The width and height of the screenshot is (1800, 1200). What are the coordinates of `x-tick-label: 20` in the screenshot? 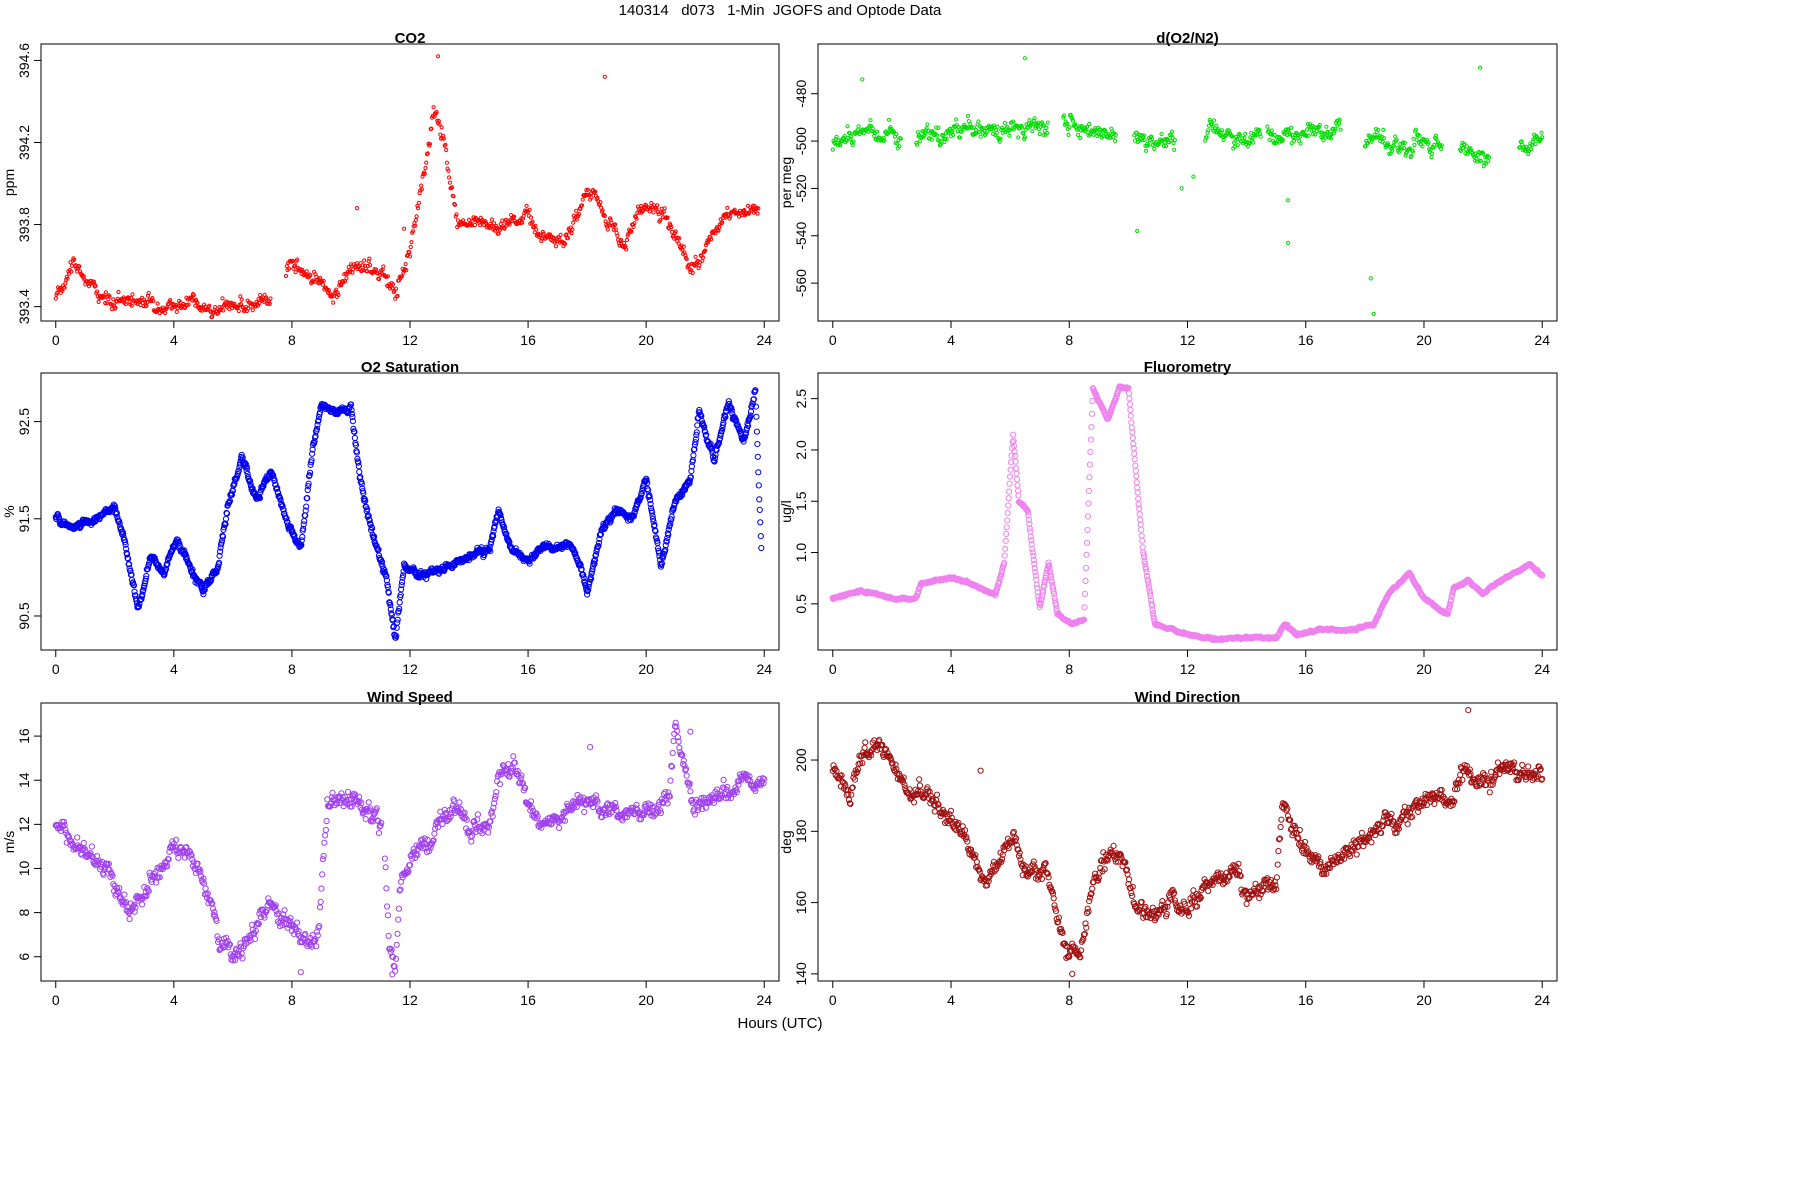 It's located at (646, 669).